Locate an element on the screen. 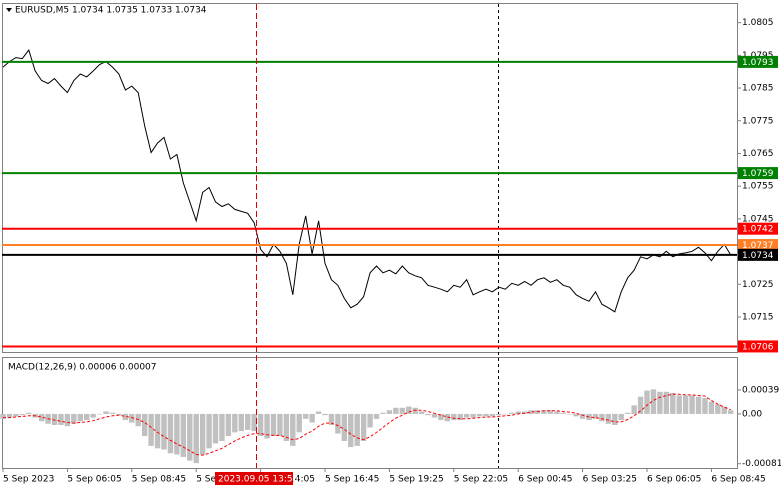  level-label: 1.0706 is located at coordinates (758, 347).